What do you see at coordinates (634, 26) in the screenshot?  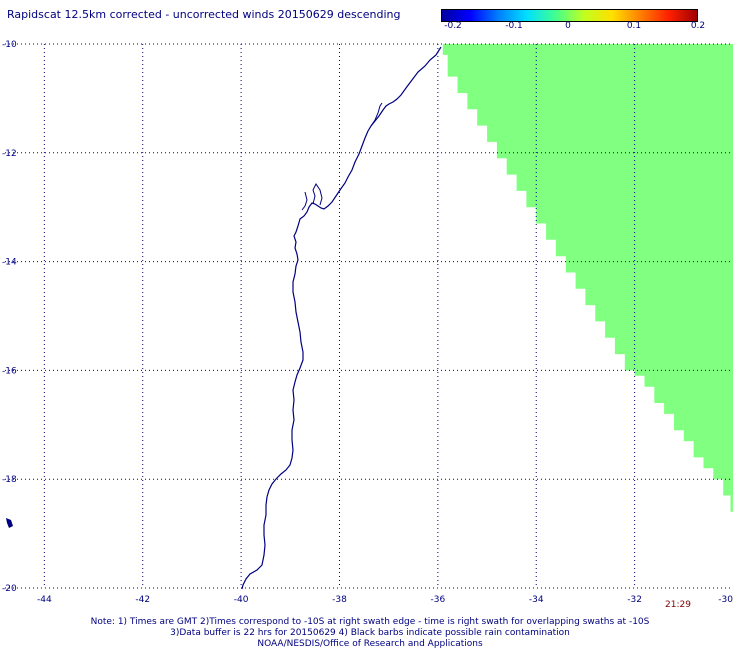 I see `colorbar-label: 0.1` at bounding box center [634, 26].